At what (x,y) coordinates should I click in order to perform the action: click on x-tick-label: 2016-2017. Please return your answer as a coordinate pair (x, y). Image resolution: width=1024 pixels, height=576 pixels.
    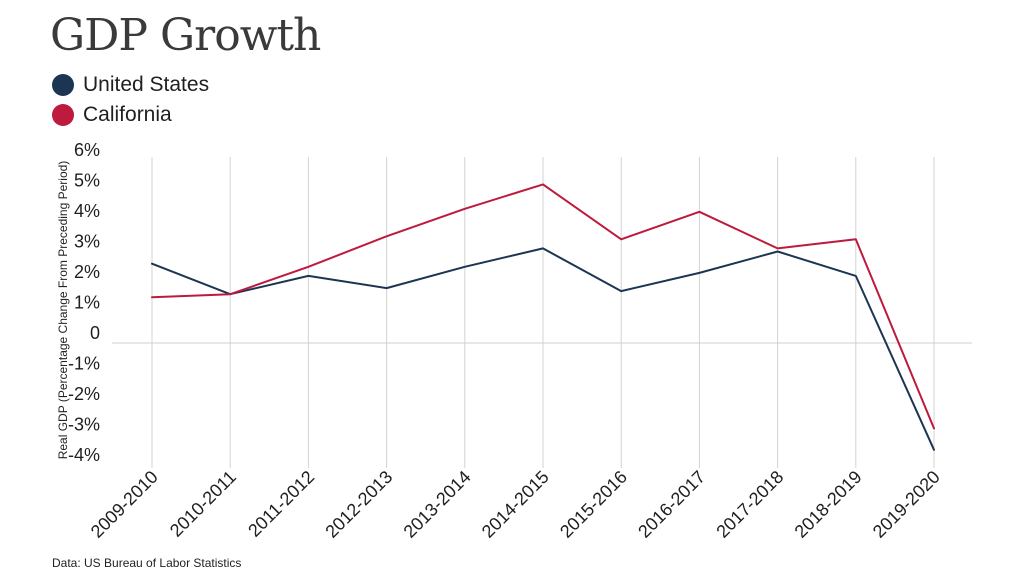
    Looking at the image, I should click on (671, 504).